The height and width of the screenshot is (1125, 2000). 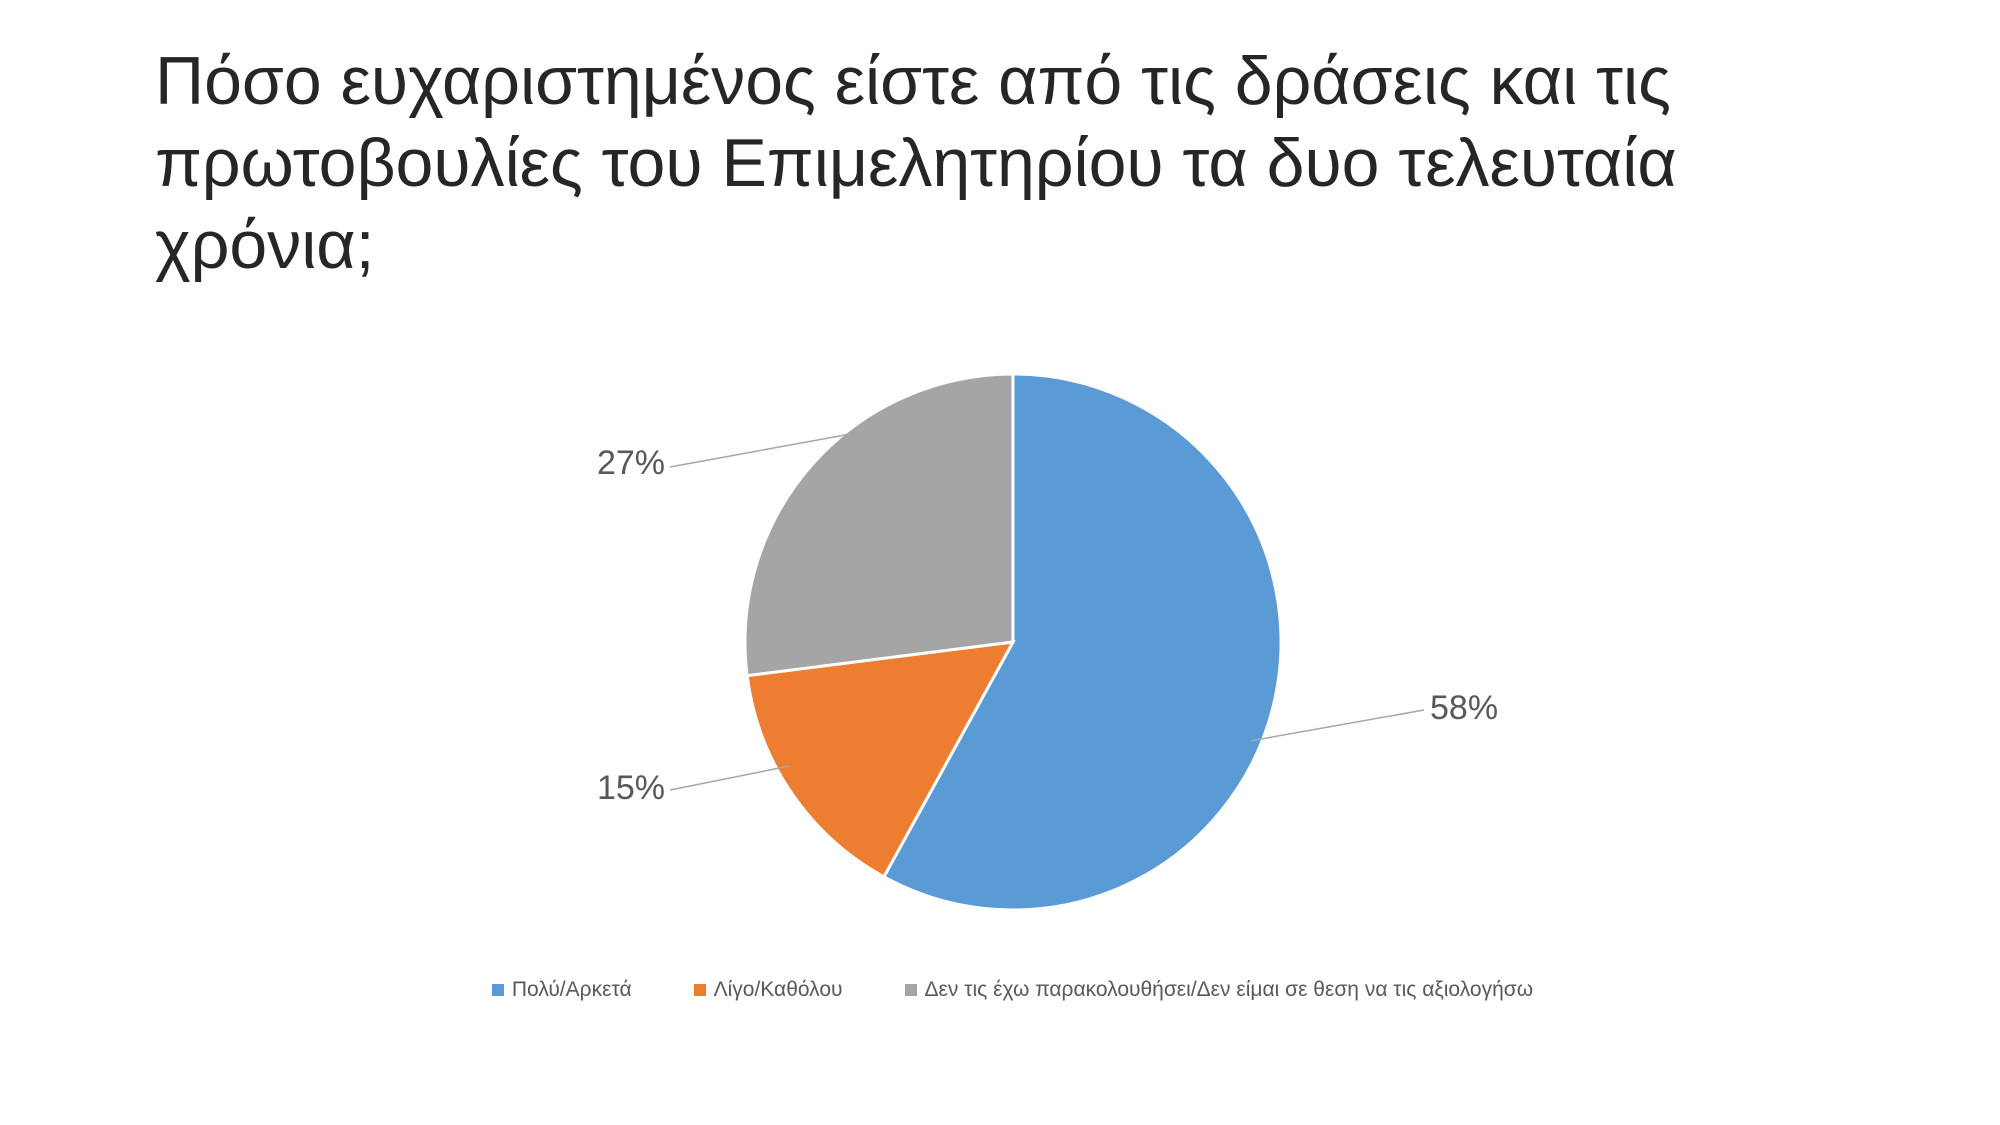 What do you see at coordinates (571, 989) in the screenshot?
I see `legend-label-1: Πολύ/Αρκετά` at bounding box center [571, 989].